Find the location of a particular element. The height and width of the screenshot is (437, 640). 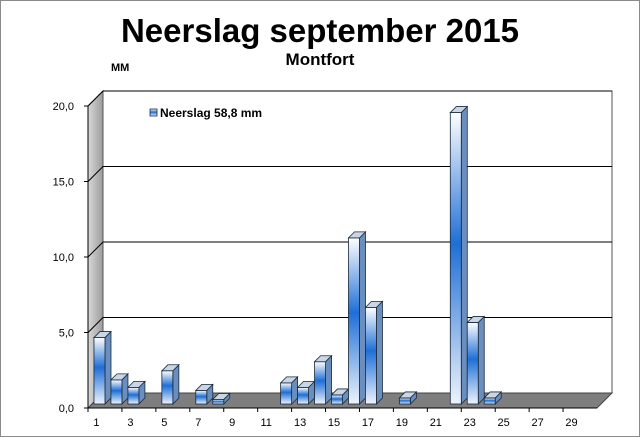

x-tick-label: 21 is located at coordinates (436, 423).